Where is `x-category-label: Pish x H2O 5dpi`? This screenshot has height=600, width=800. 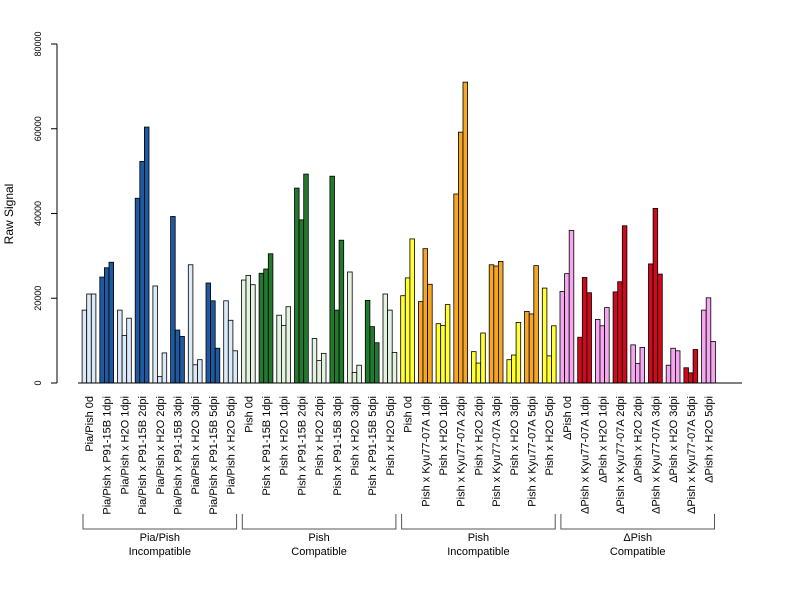 x-category-label: Pish x H2O 5dpi is located at coordinates (550, 435).